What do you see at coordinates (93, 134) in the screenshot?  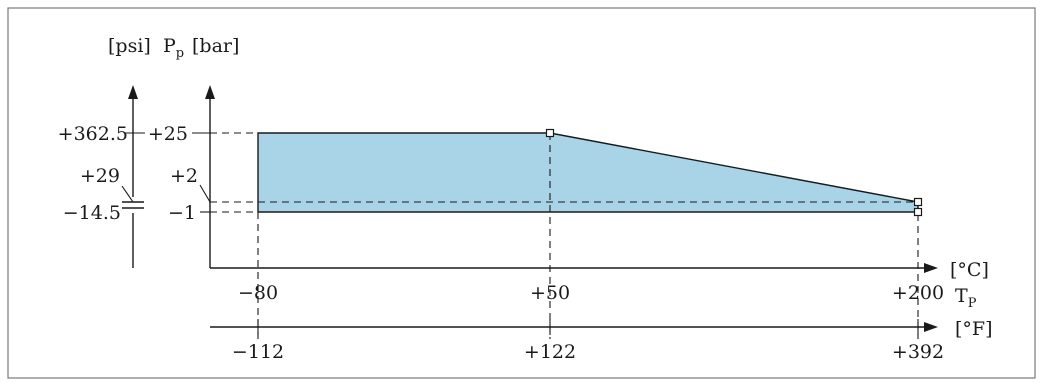 I see `psi-tick-label: +362.5` at bounding box center [93, 134].